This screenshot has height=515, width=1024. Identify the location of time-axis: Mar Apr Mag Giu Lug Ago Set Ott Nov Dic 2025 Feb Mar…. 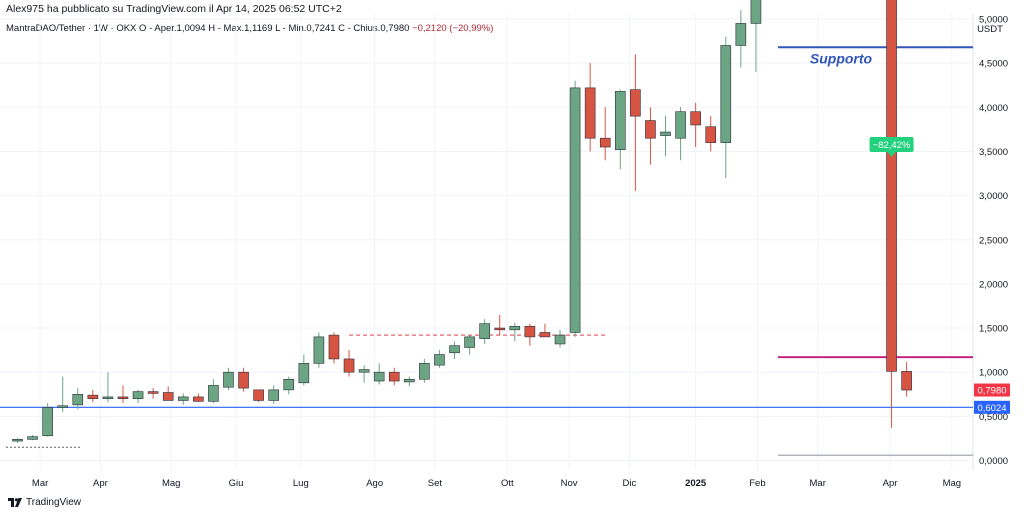
(496, 483).